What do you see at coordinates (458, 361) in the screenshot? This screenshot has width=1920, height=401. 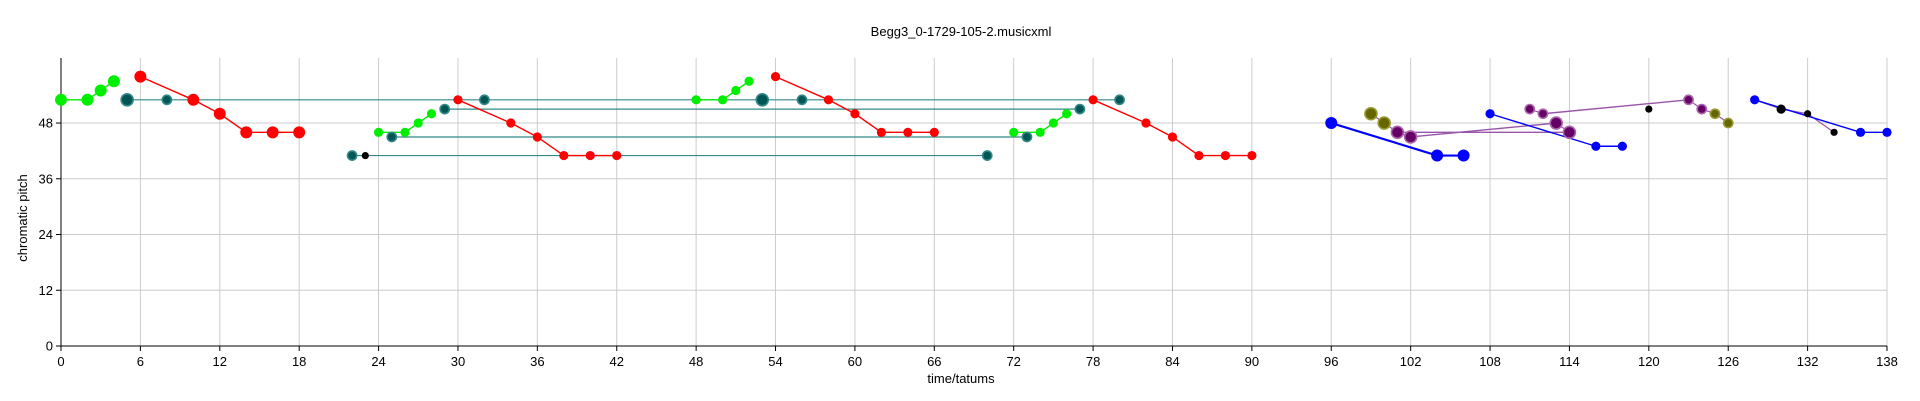 I see `x-tick-label: 30` at bounding box center [458, 361].